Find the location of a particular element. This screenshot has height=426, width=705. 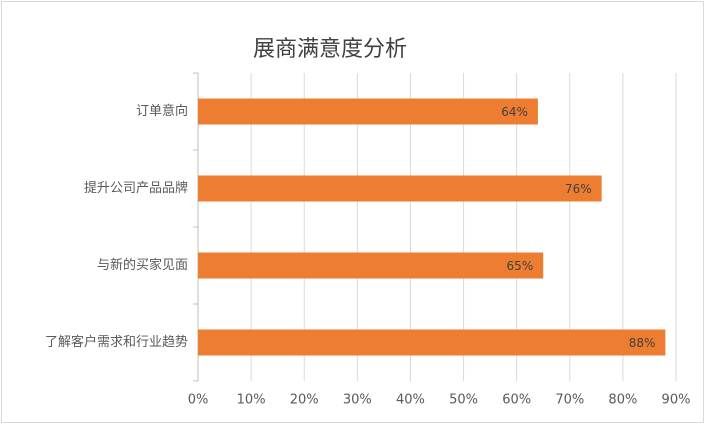

x-tick-label: 40% is located at coordinates (410, 400).